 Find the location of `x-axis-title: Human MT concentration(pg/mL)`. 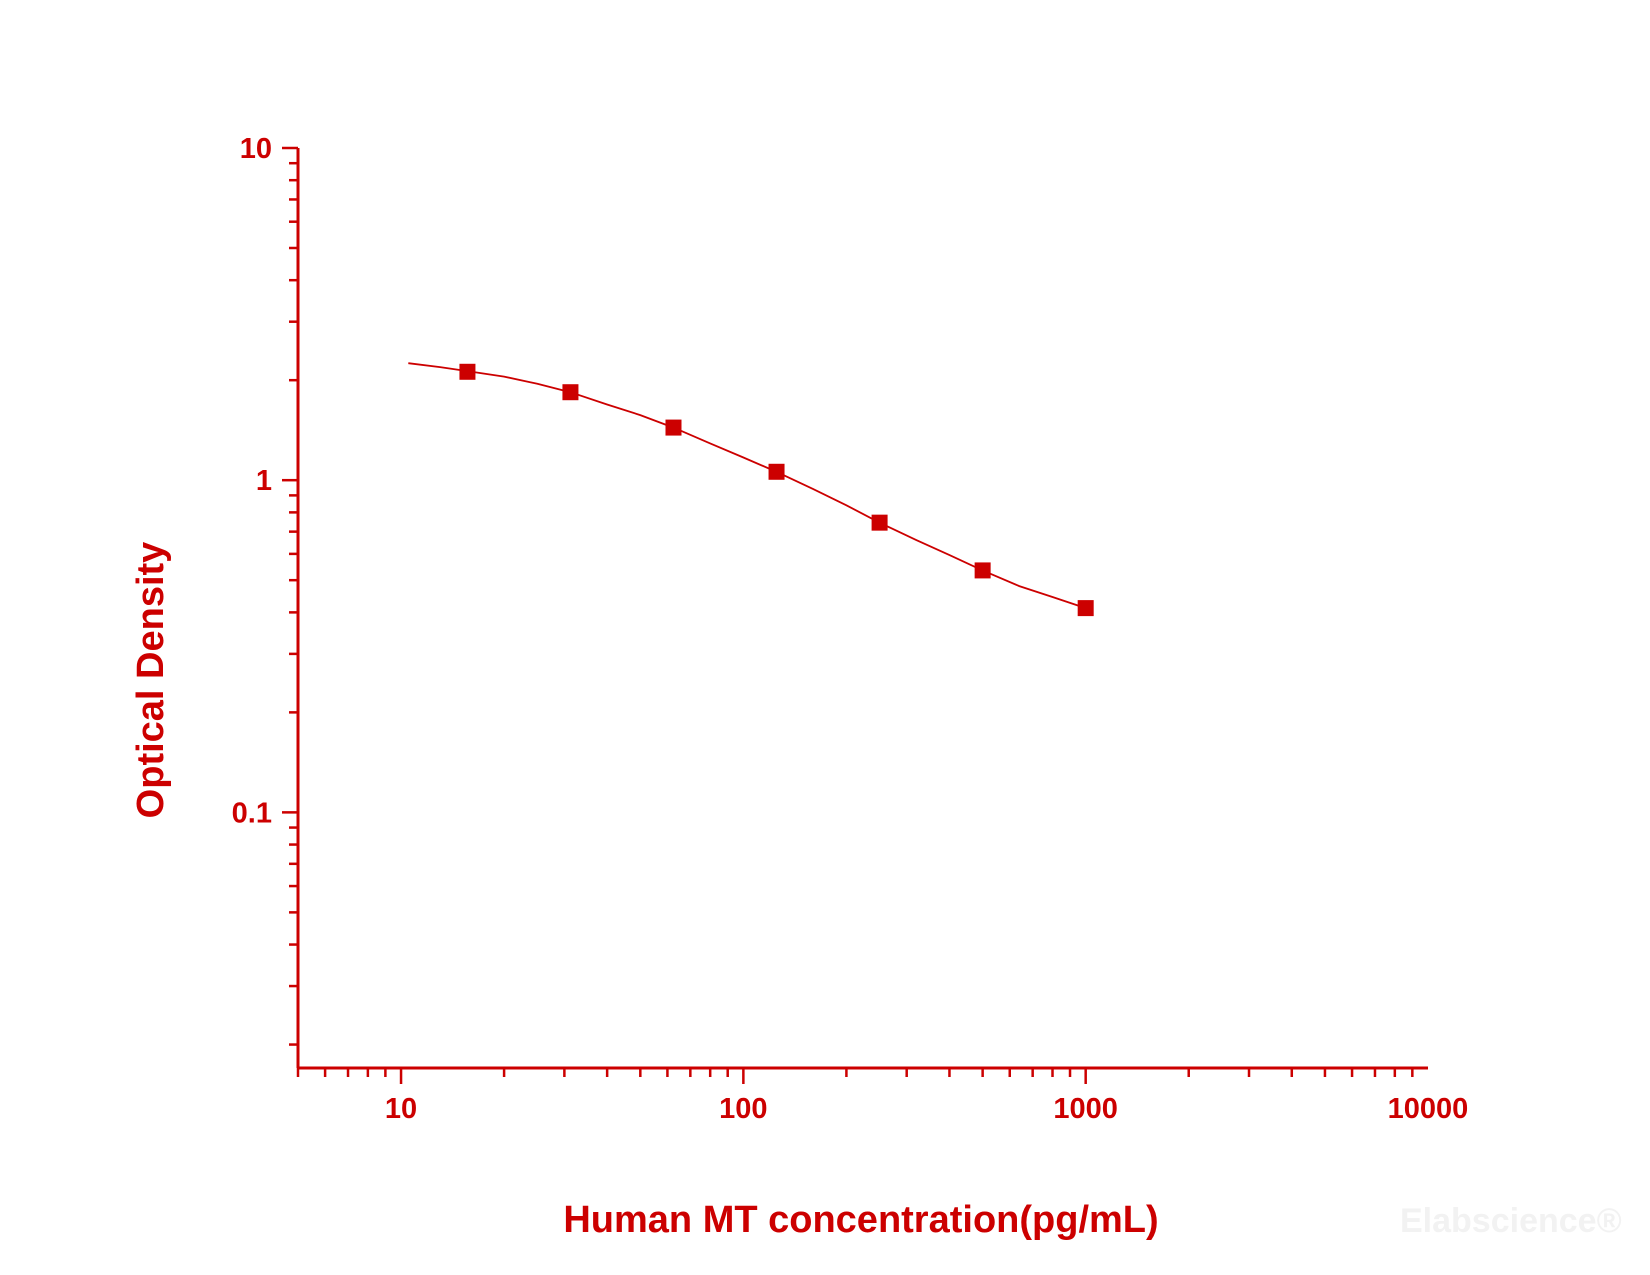

x-axis-title: Human MT concentration(pg/mL) is located at coordinates (860, 1220).